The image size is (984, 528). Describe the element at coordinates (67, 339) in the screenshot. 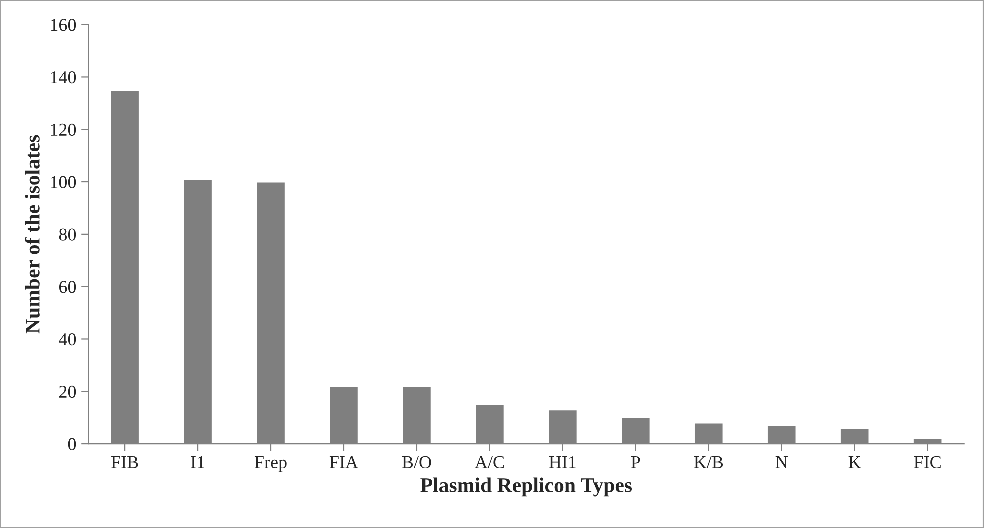

I see `y-tick-label: 40` at that location.